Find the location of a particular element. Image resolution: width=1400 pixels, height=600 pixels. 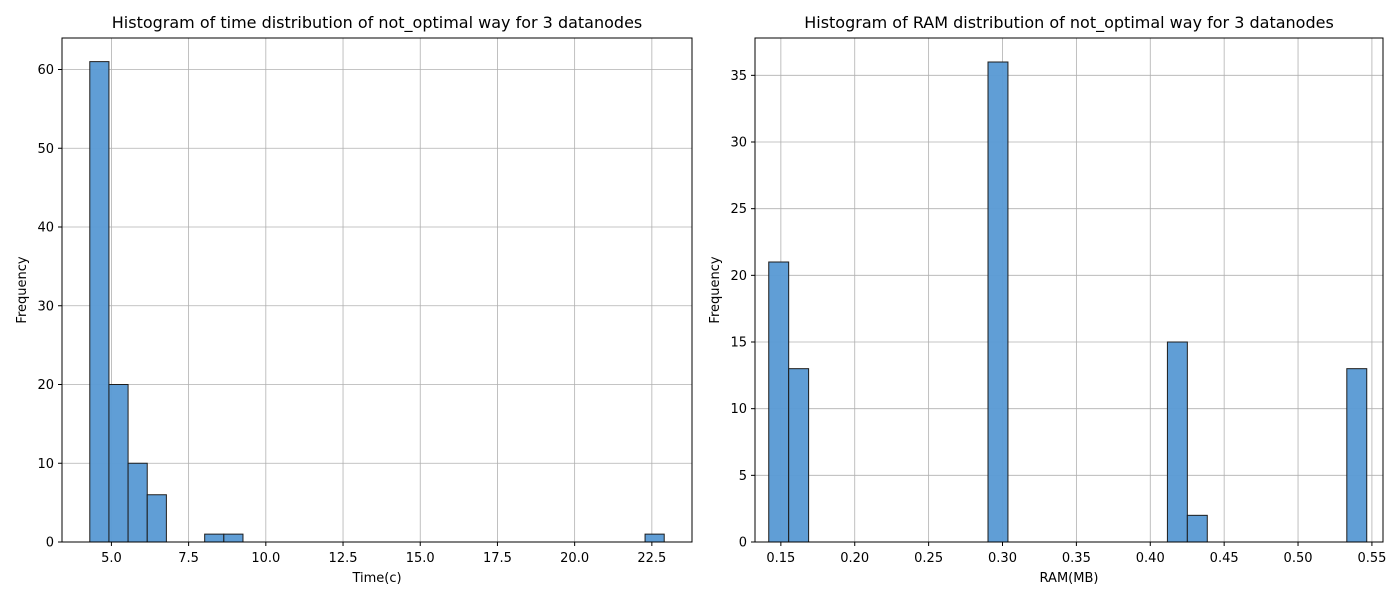

ram-histogram-x-axis-label: RAM(MB) is located at coordinates (1069, 578).